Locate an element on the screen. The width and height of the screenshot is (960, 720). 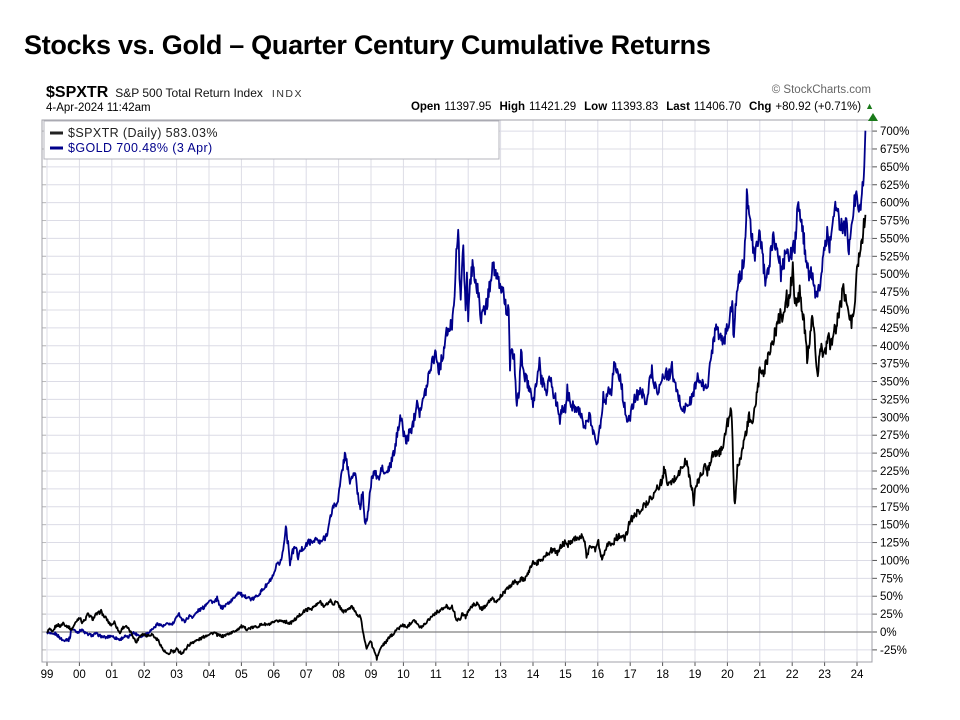
last-value: 11406.70 is located at coordinates (717, 107).